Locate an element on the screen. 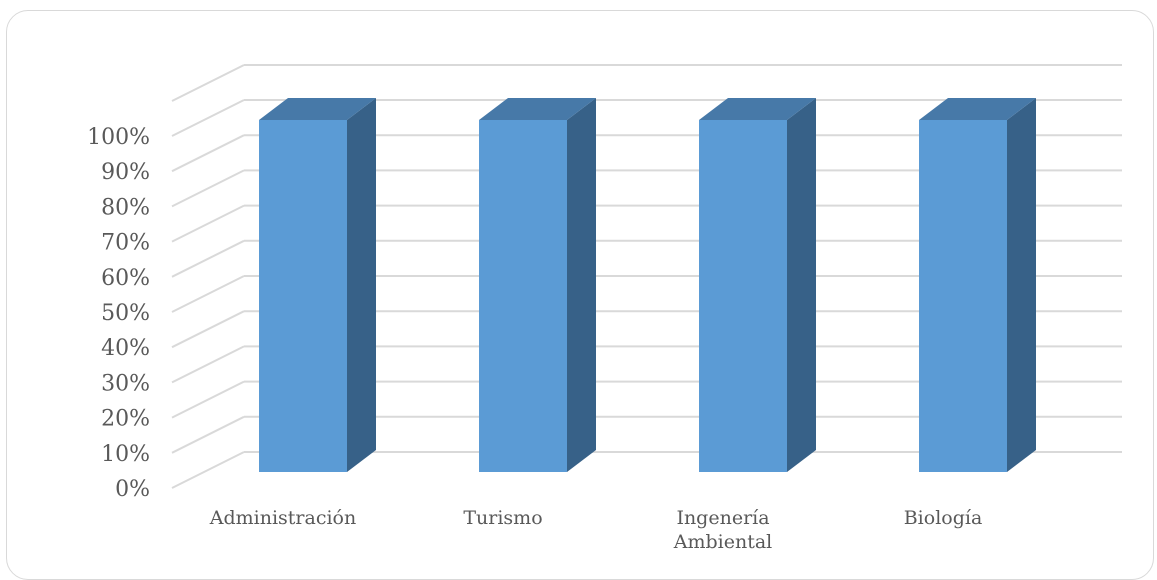 This screenshot has width=1157, height=580. y-tick-label: 40% is located at coordinates (125, 348).